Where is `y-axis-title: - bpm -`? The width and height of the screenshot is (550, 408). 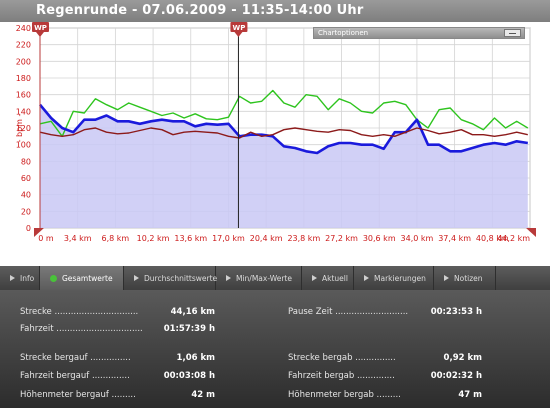 y-axis-title: - bpm - is located at coordinates (19, 127).